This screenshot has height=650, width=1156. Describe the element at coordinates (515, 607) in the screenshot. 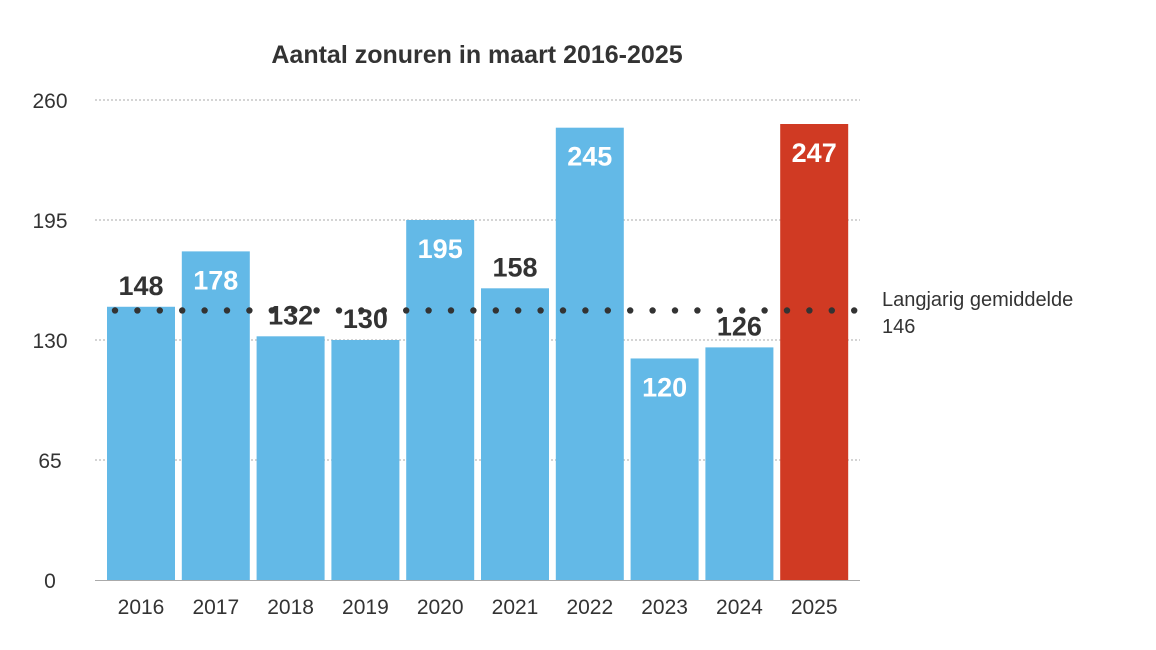

I see `x-tick-label: 2021` at that location.